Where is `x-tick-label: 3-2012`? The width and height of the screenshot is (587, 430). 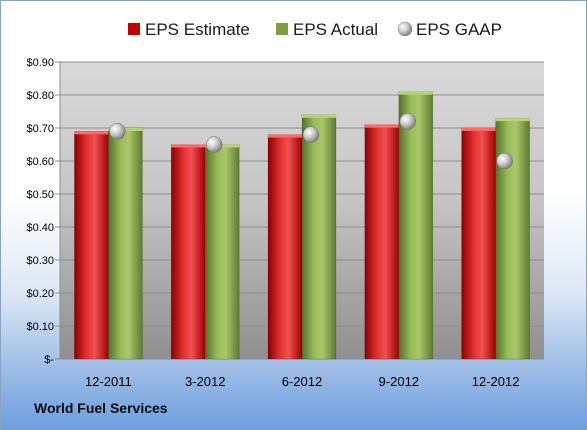 x-tick-label: 3-2012 is located at coordinates (205, 381).